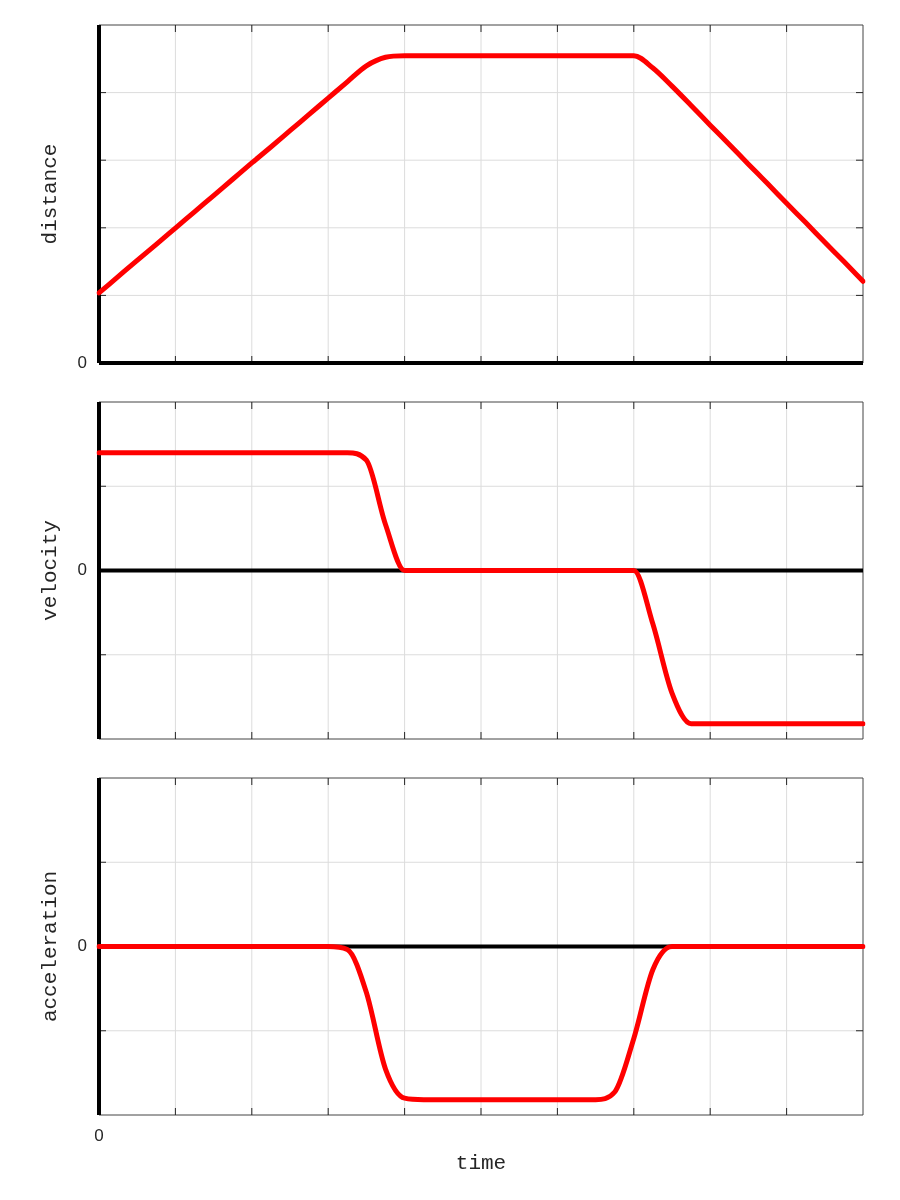 This screenshot has width=900, height=1200. What do you see at coordinates (50, 946) in the screenshot?
I see `y-axis-title: acceleration` at bounding box center [50, 946].